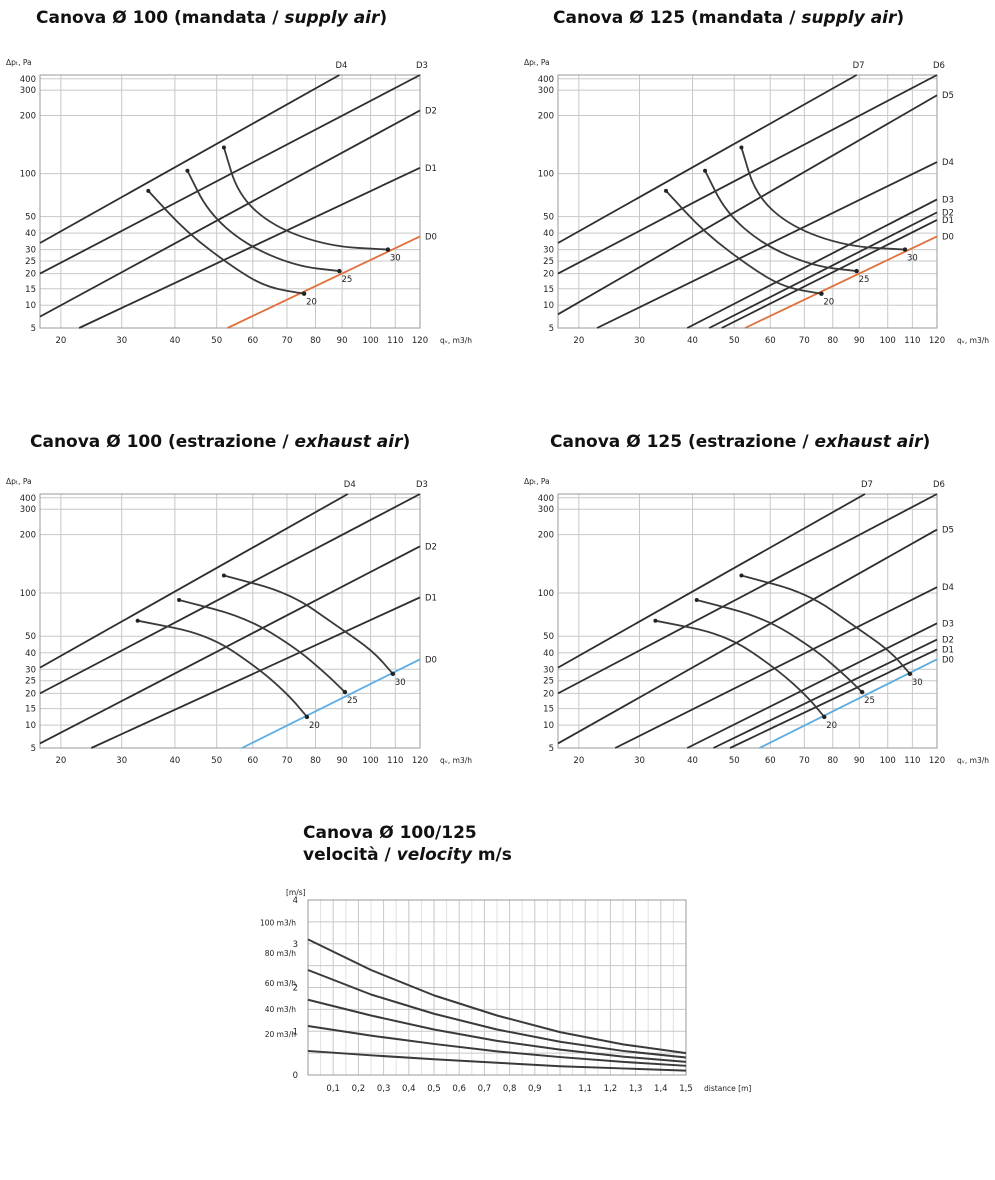 The height and width of the screenshot is (1180, 995). What do you see at coordinates (407, 844) in the screenshot?
I see `chart-title-velocity: Canova Ø 100/125 velocità / velocity m/s` at bounding box center [407, 844].